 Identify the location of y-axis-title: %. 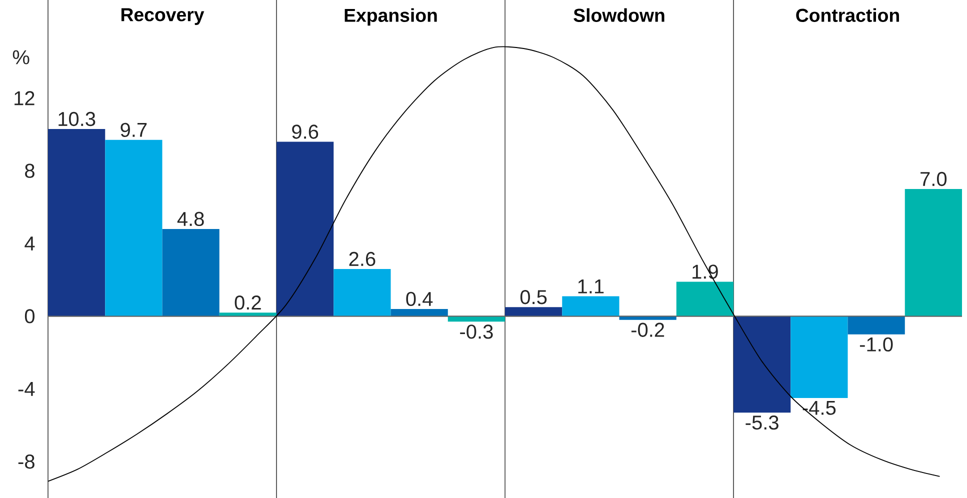
(21, 57).